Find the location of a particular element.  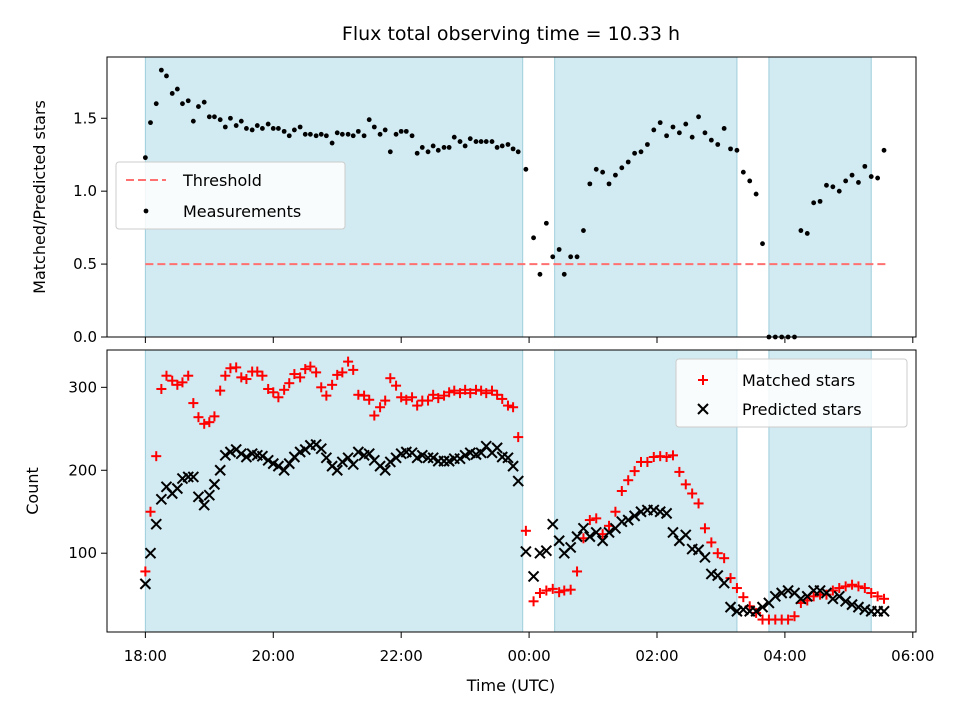

x-tick-label: 22:00 is located at coordinates (401, 656).